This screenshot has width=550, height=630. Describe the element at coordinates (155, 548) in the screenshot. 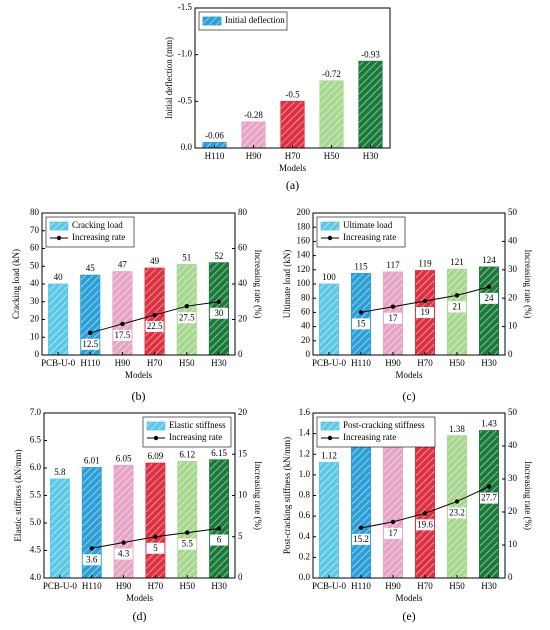

I see `rate-label: 5` at that location.